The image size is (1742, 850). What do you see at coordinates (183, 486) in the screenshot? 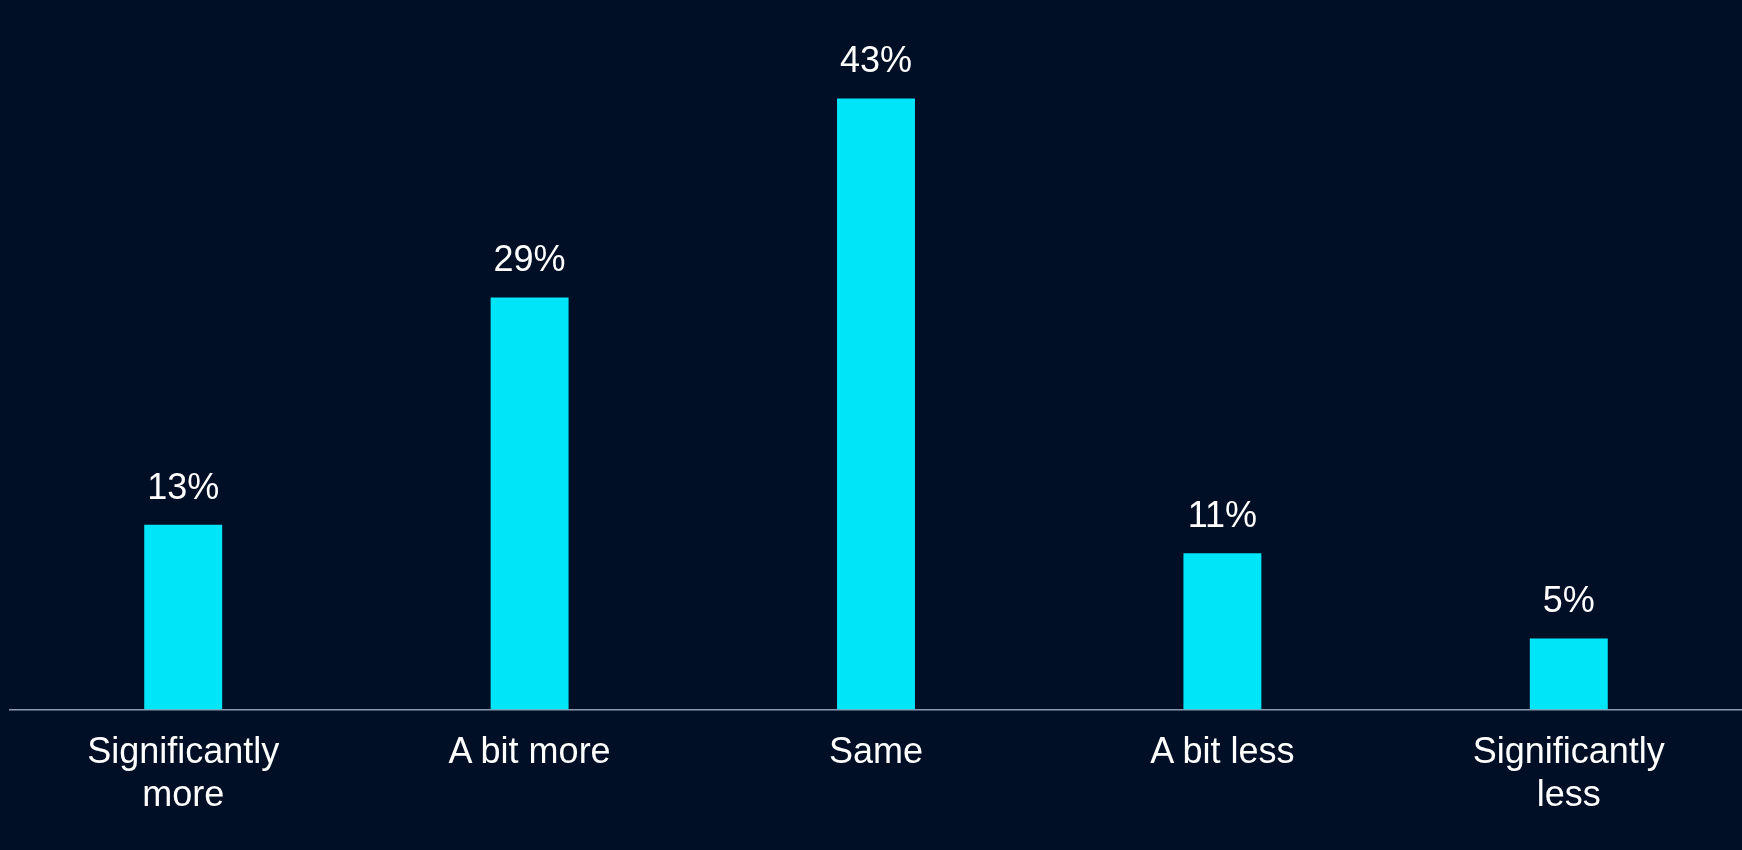
I see `data-label: 13%` at bounding box center [183, 486].